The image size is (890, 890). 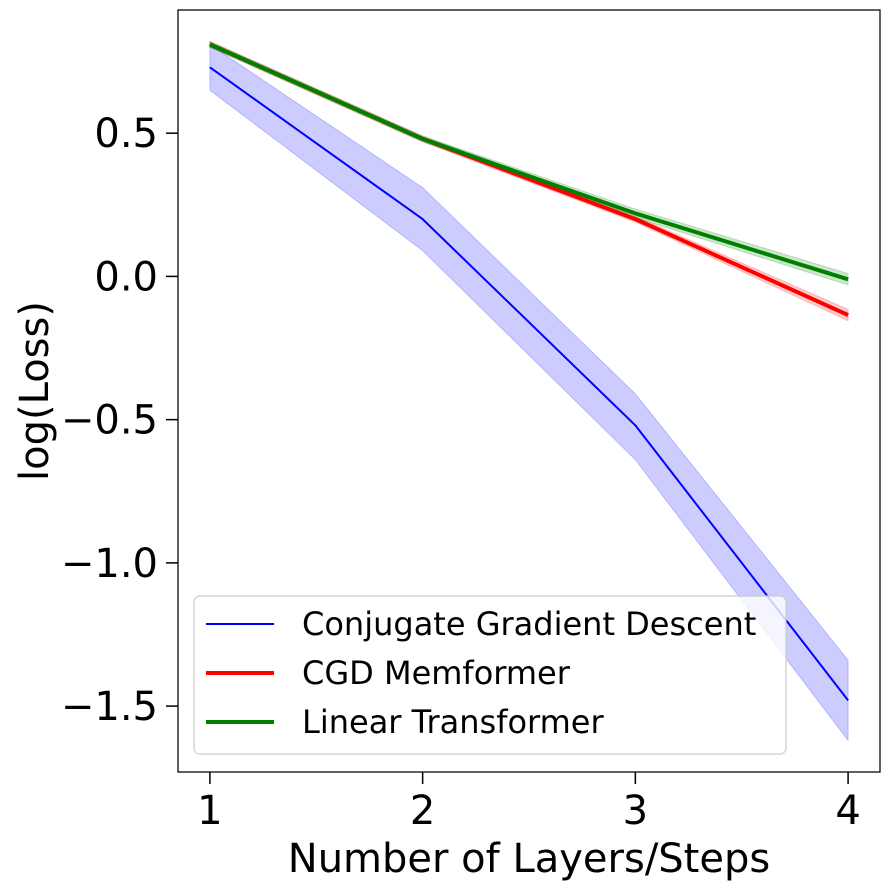 What do you see at coordinates (436, 673) in the screenshot?
I see `legend-label-cgd-memformer: CGD Memformer` at bounding box center [436, 673].